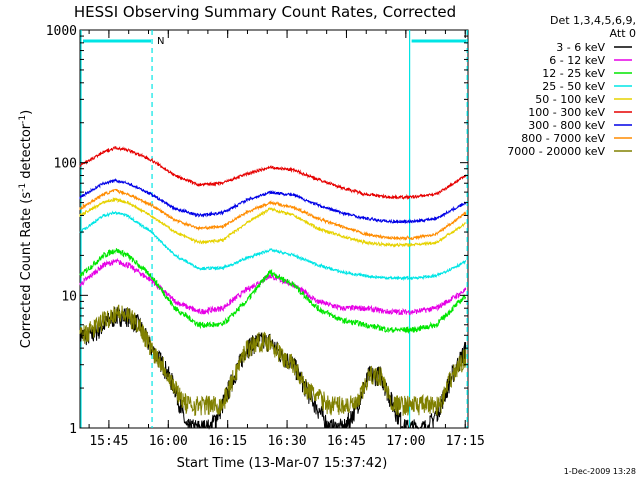  I want to click on flag-label: N, so click(160, 41).